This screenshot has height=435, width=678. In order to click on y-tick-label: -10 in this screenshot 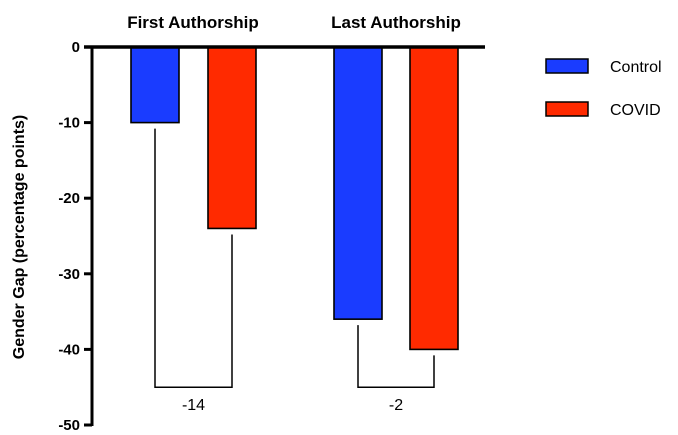, I will do `click(69, 123)`.